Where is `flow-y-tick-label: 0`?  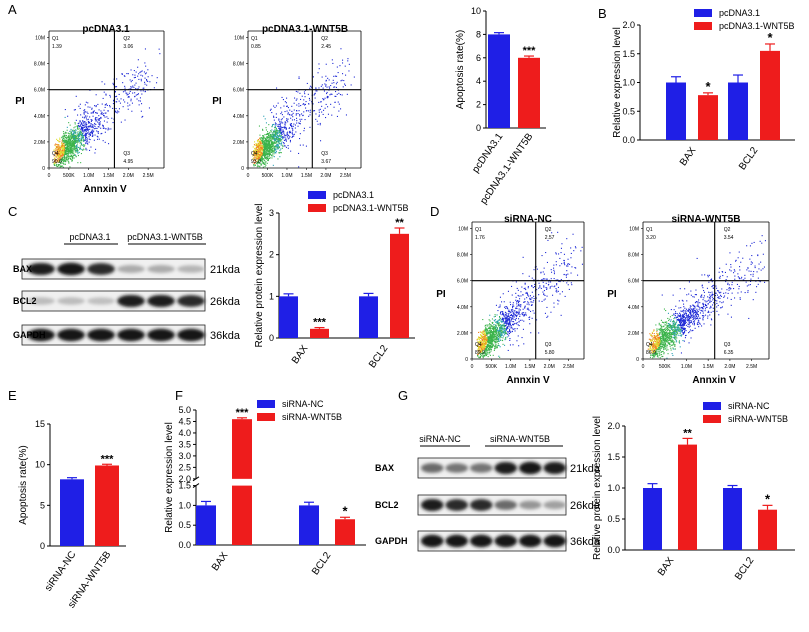
flow-y-tick-label: 0 is located at coordinates (43, 169).